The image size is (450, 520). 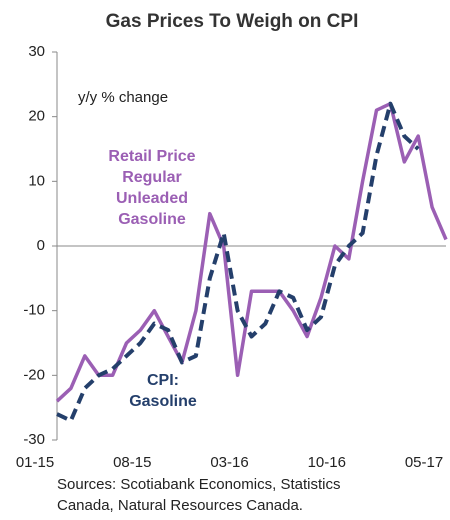 What do you see at coordinates (41, 245) in the screenshot?
I see `y-tick-label: 0` at bounding box center [41, 245].